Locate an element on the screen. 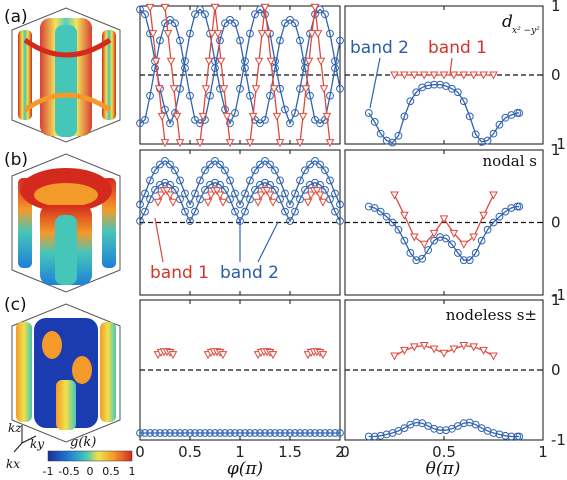 The height and width of the screenshot is (480, 567). band2-arrow-a is located at coordinates (375, 83).